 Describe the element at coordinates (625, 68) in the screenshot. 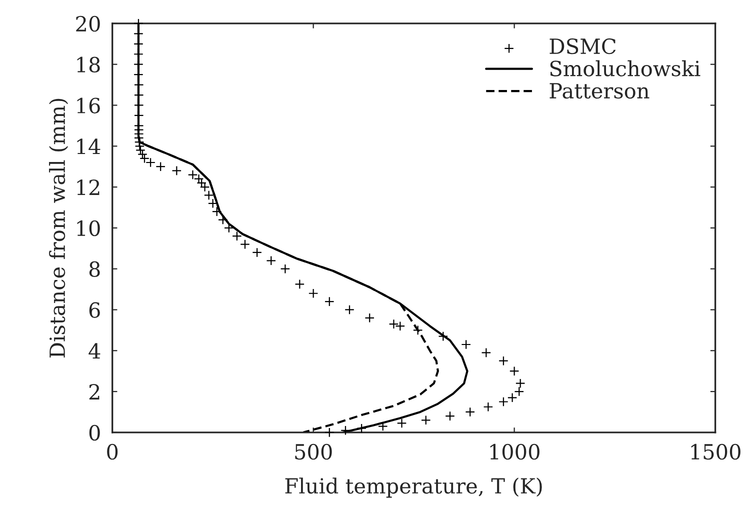

I see `legend-label: Smoluchowski` at that location.